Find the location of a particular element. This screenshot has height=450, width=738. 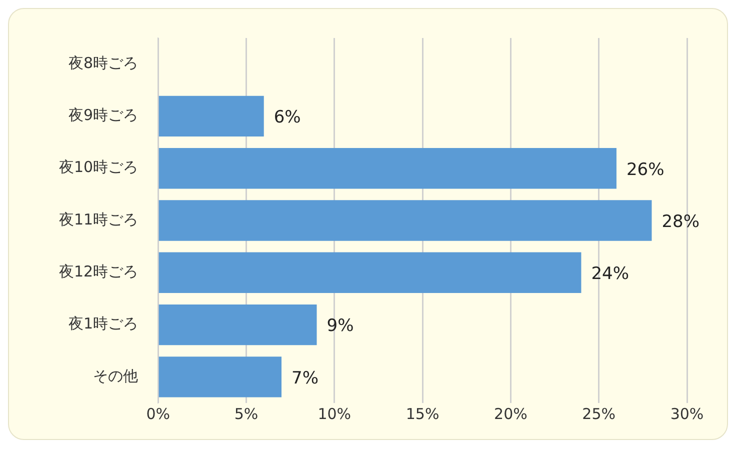

y-tick-label: 夜9時ごろ is located at coordinates (103, 115).